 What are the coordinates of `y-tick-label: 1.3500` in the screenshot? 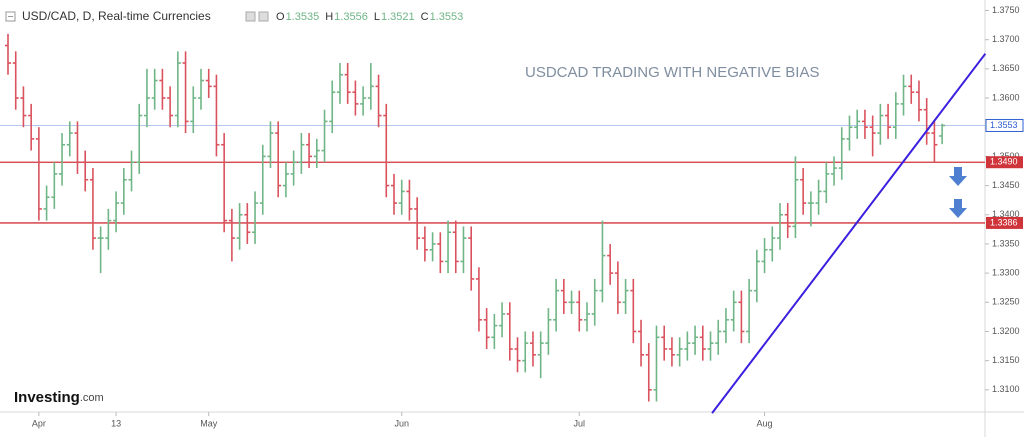 It's located at (1006, 156).